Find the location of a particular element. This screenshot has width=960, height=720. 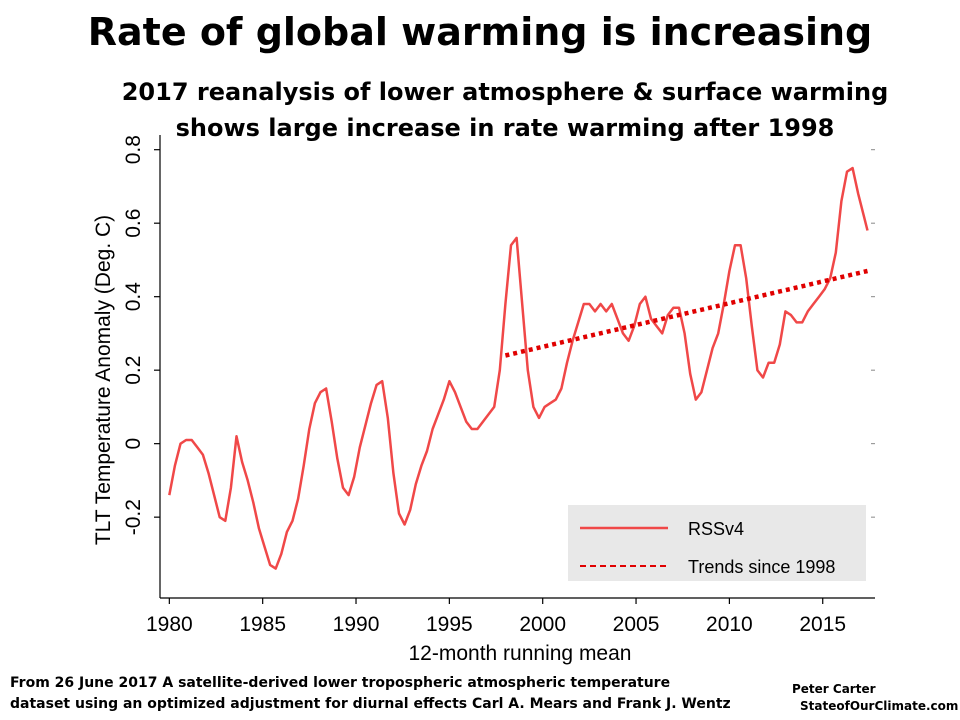

legend-label-rssv4: RSSv4 is located at coordinates (716, 529).